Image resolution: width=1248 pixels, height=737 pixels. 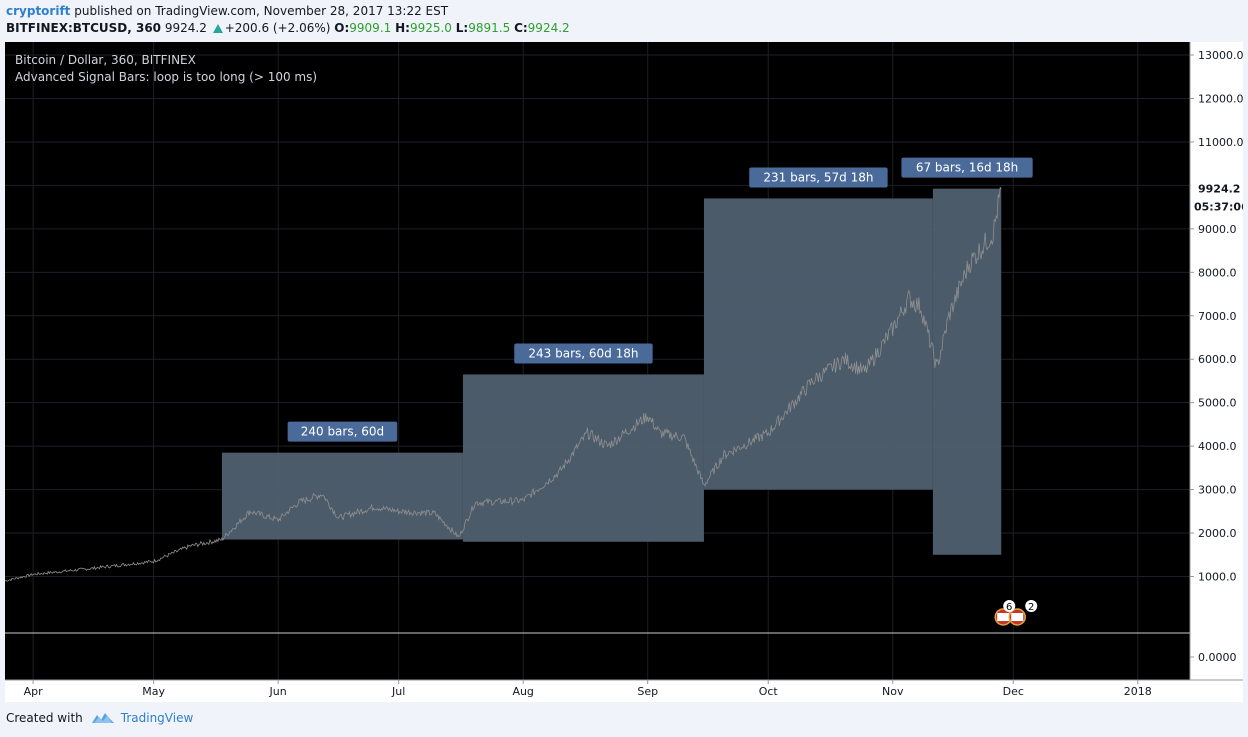 I want to click on time-tick-label: Sep, so click(x=647, y=691).